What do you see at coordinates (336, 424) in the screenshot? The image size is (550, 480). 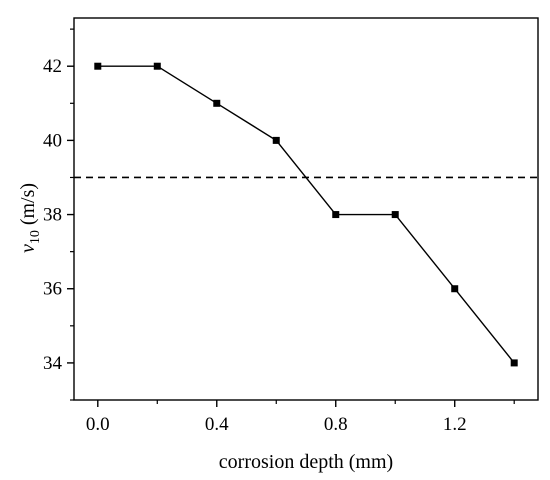 I see `x-tick-label: 0.8` at bounding box center [336, 424].